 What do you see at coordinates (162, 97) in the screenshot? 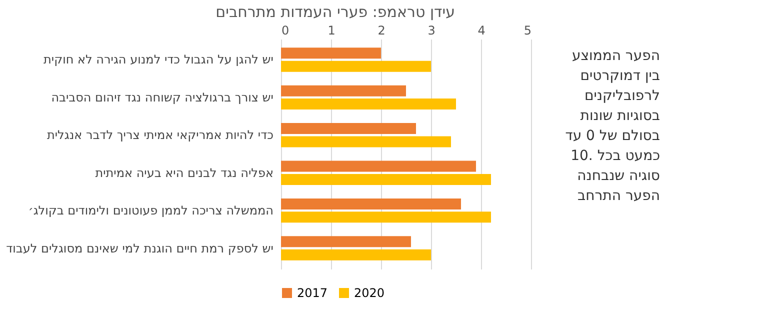
I see `y-tick-label: יש צורך ברגולציה קשוחה נגד זיהום הסביבה` at bounding box center [162, 97].